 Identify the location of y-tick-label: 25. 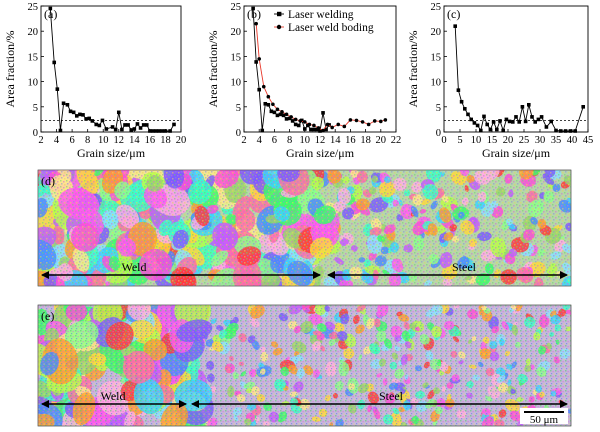
(236, 7).